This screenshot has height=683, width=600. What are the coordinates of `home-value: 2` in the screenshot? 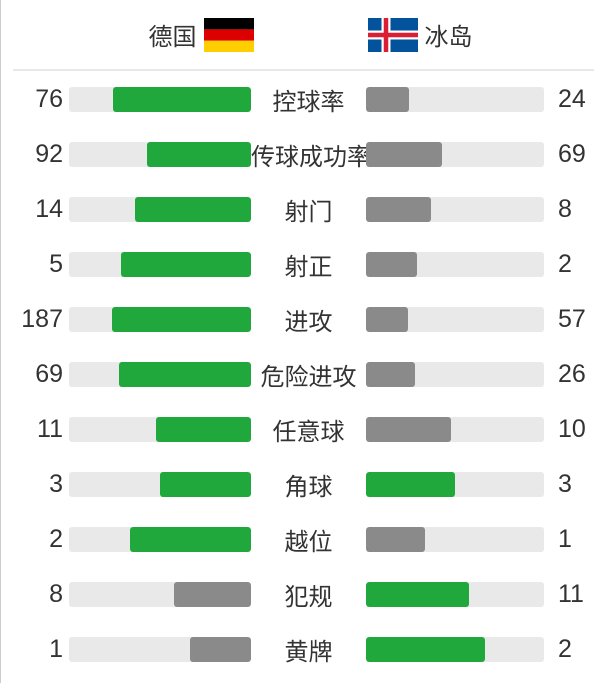 It's located at (56, 539).